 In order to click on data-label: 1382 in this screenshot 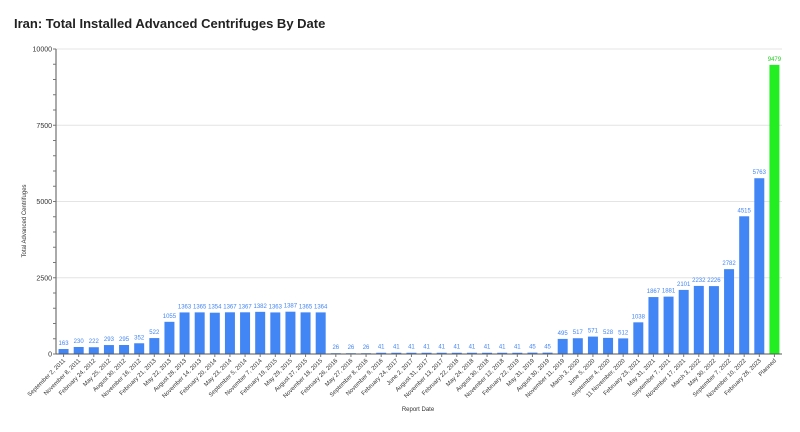, I will do `click(261, 307)`.